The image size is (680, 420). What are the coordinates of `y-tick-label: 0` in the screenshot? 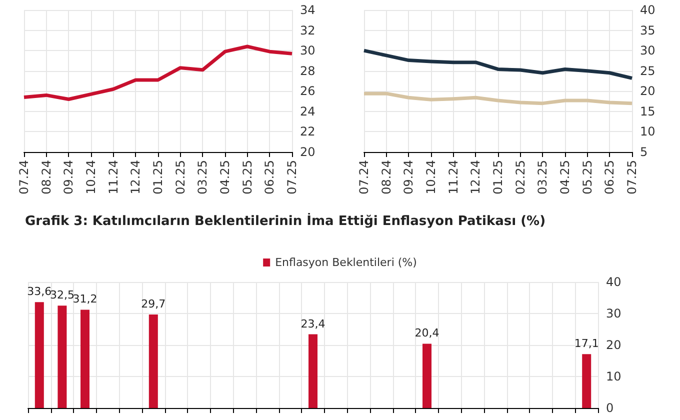 It's located at (610, 408).